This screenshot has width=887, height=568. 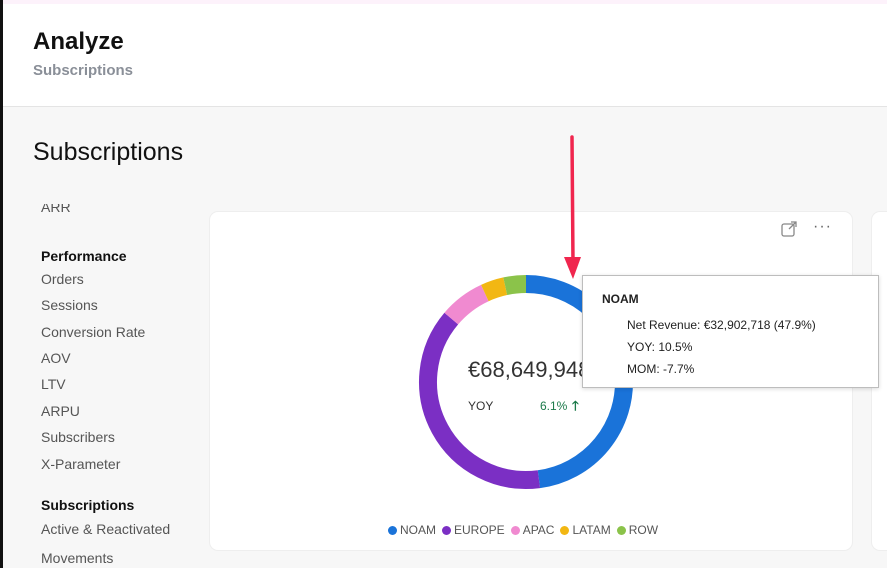 I want to click on legend-item-apac: APAC, so click(x=532, y=530).